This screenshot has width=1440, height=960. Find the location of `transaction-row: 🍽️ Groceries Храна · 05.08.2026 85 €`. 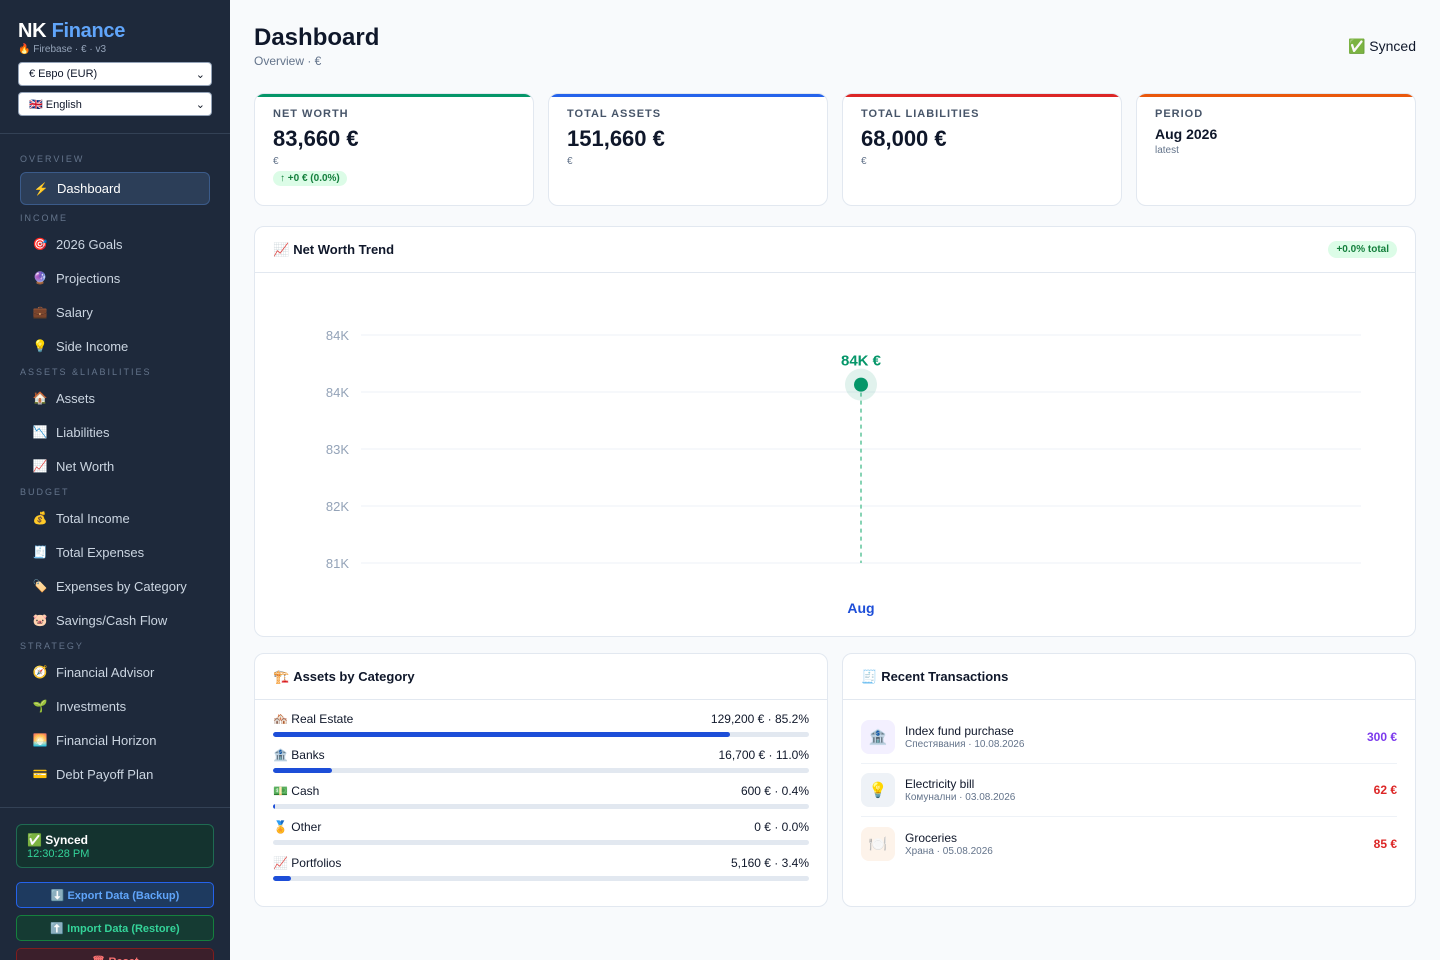

transaction-row: 🍽️ Groceries Храна · 05.08.2026 85 € is located at coordinates (1129, 843).